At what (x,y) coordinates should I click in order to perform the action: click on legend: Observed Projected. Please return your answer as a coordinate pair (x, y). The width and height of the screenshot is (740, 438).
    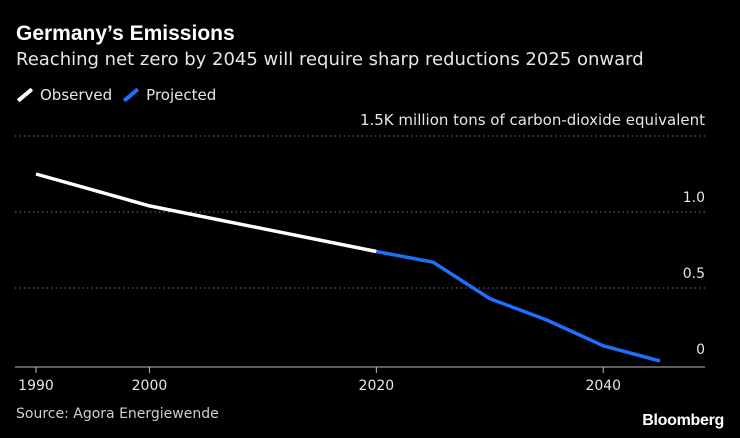
    Looking at the image, I should click on (121, 95).